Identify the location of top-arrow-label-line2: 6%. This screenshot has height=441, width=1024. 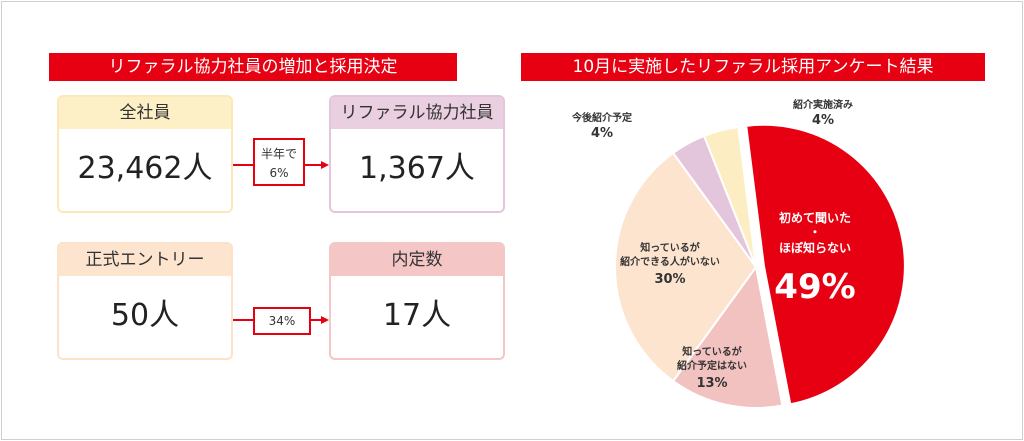
(279, 173).